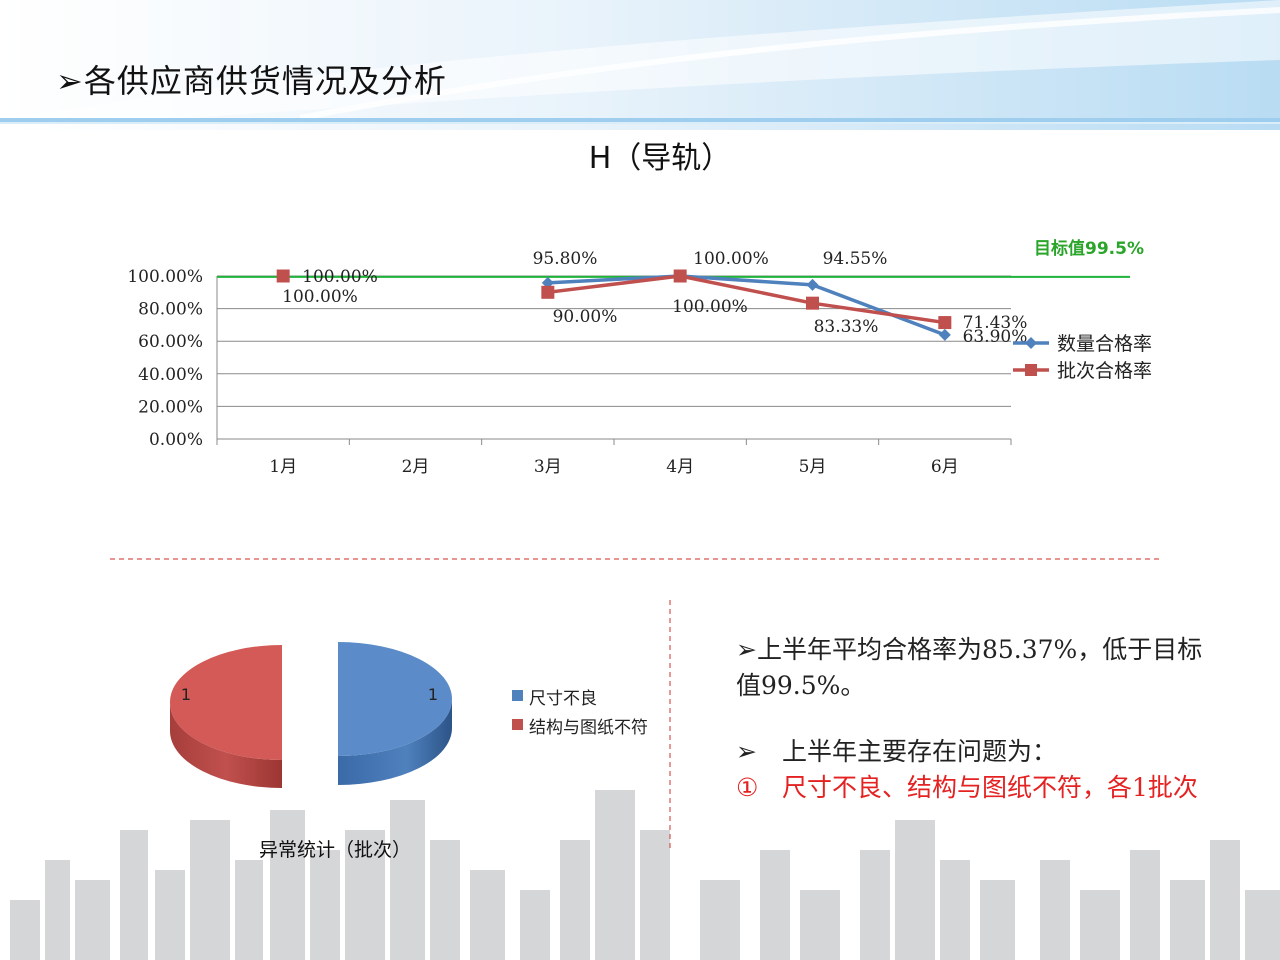  I want to click on x-tick-label: 4月, so click(680, 467).